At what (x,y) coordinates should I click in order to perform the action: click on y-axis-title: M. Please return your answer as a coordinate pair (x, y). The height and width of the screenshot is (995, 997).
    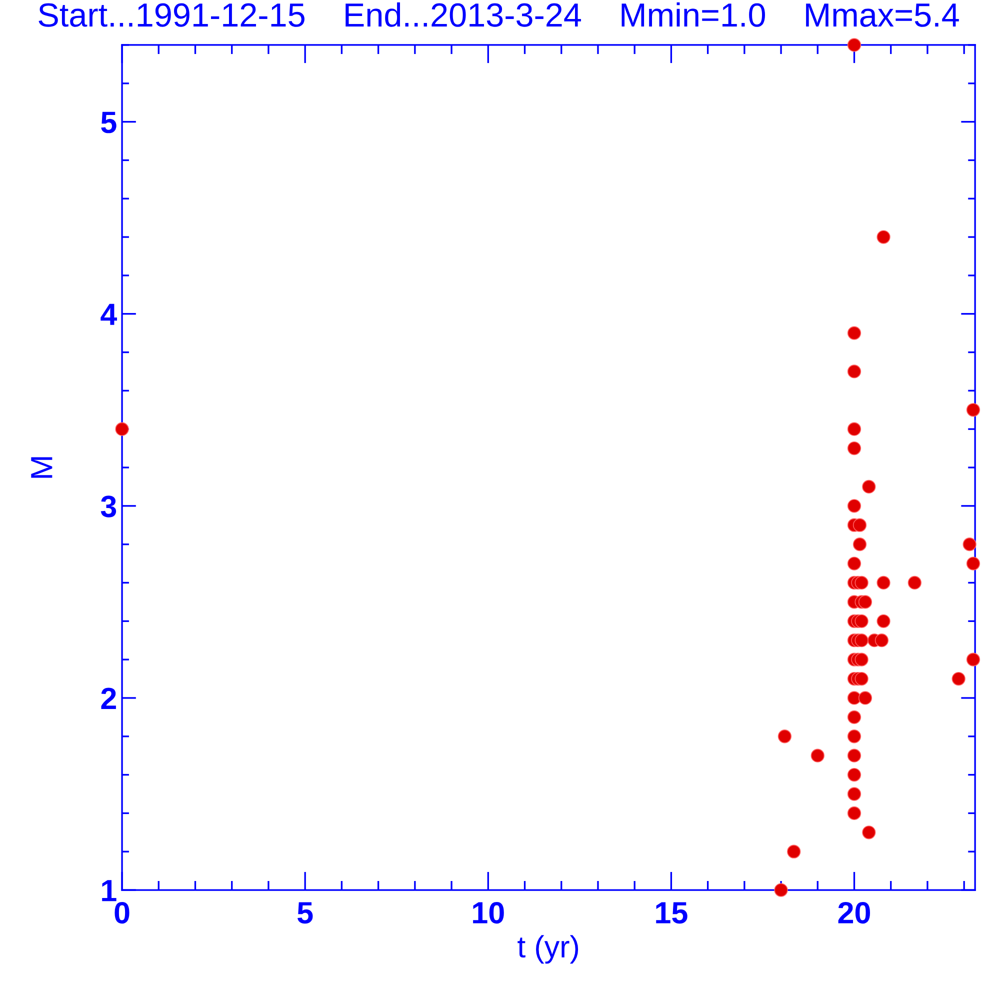
    Looking at the image, I should click on (41, 467).